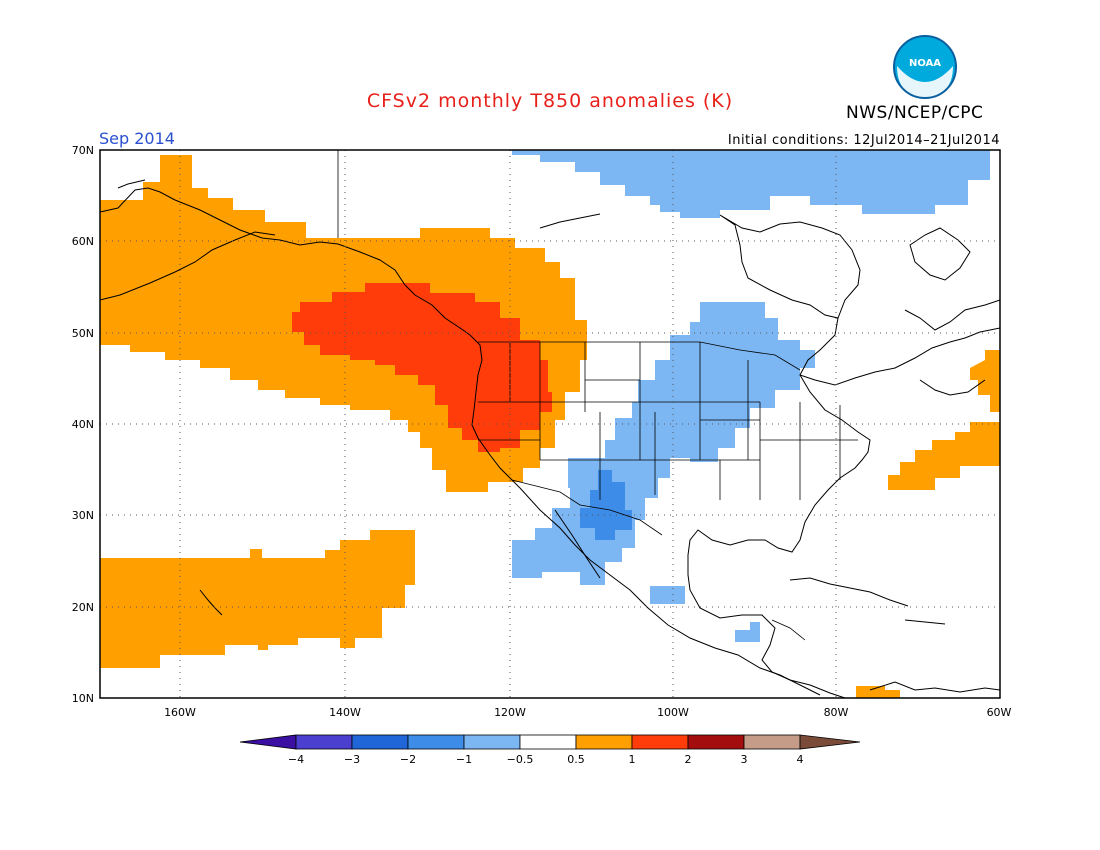 Image resolution: width=1100 pixels, height=850 pixels. Describe the element at coordinates (688, 759) in the screenshot. I see `colorbar-label: 2` at that location.